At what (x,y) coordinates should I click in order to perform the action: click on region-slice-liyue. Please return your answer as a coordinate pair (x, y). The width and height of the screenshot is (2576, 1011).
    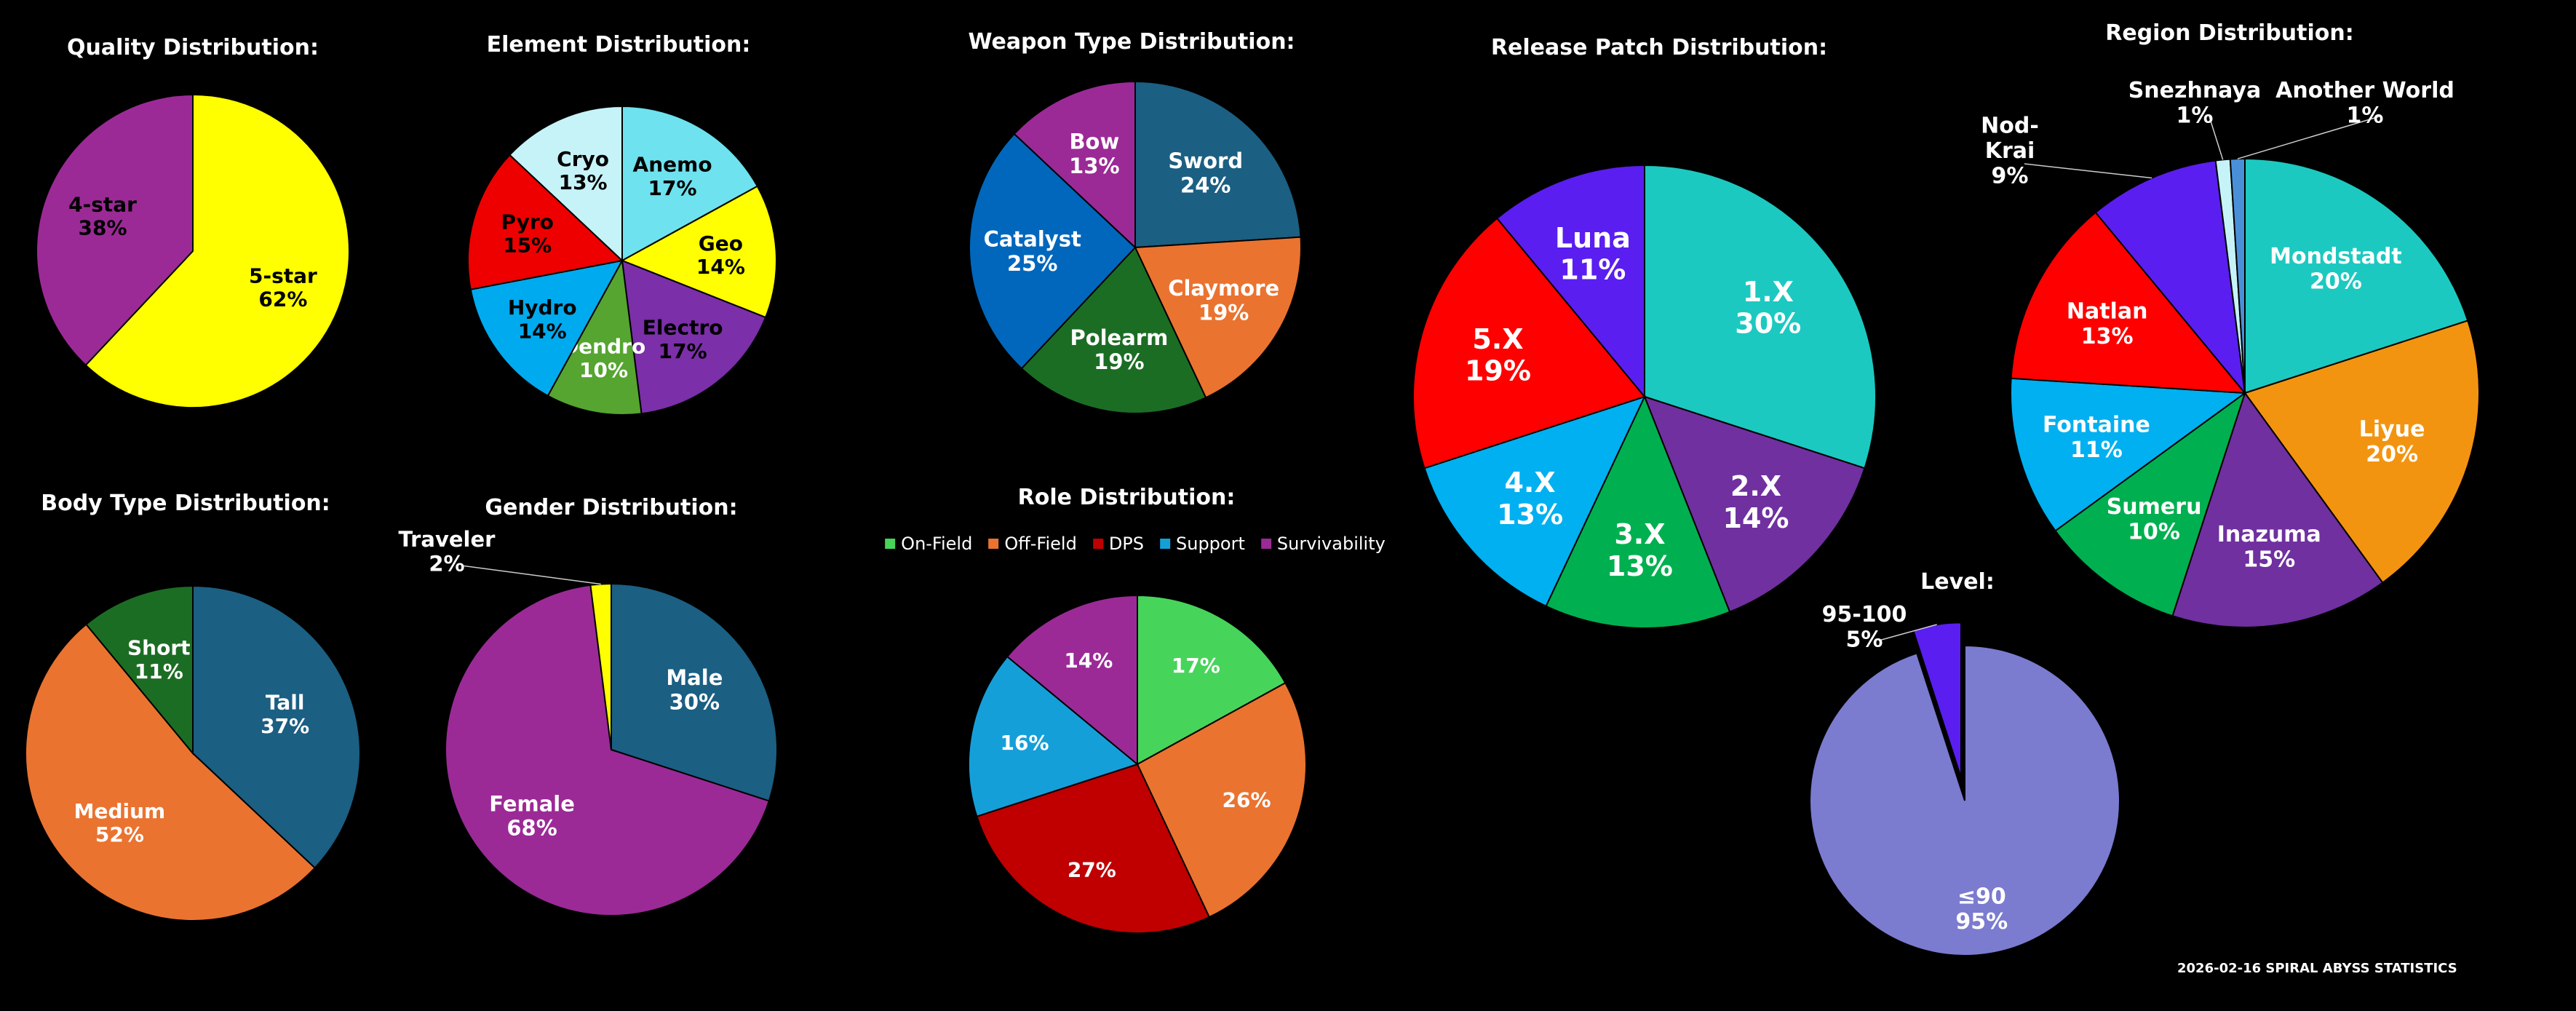
    Looking at the image, I should click on (2361, 452).